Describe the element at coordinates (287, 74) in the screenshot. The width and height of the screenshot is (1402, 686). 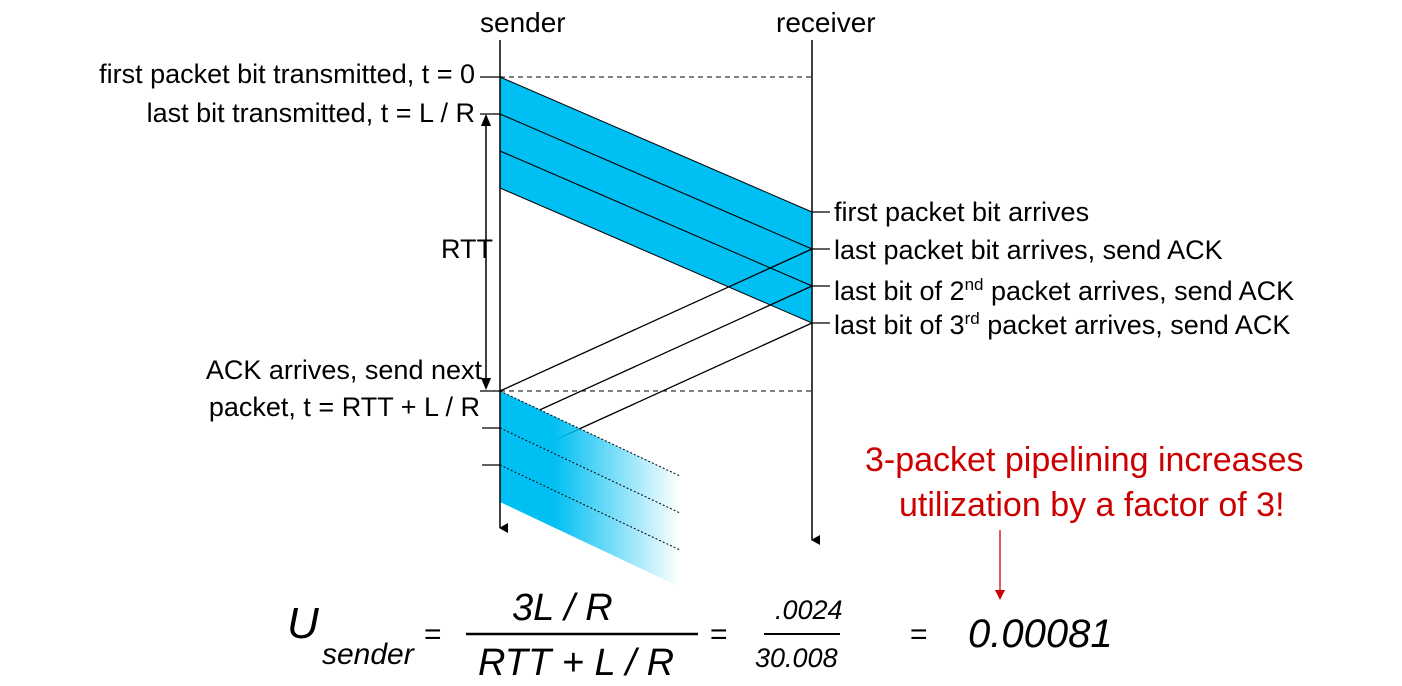
I see `first-bit-label: first packet bit transmitted, t = 0` at that location.